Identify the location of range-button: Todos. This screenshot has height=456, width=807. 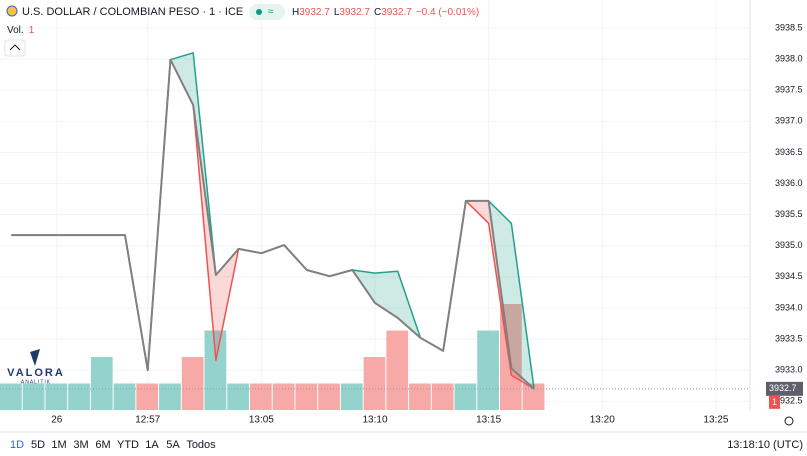
(201, 445).